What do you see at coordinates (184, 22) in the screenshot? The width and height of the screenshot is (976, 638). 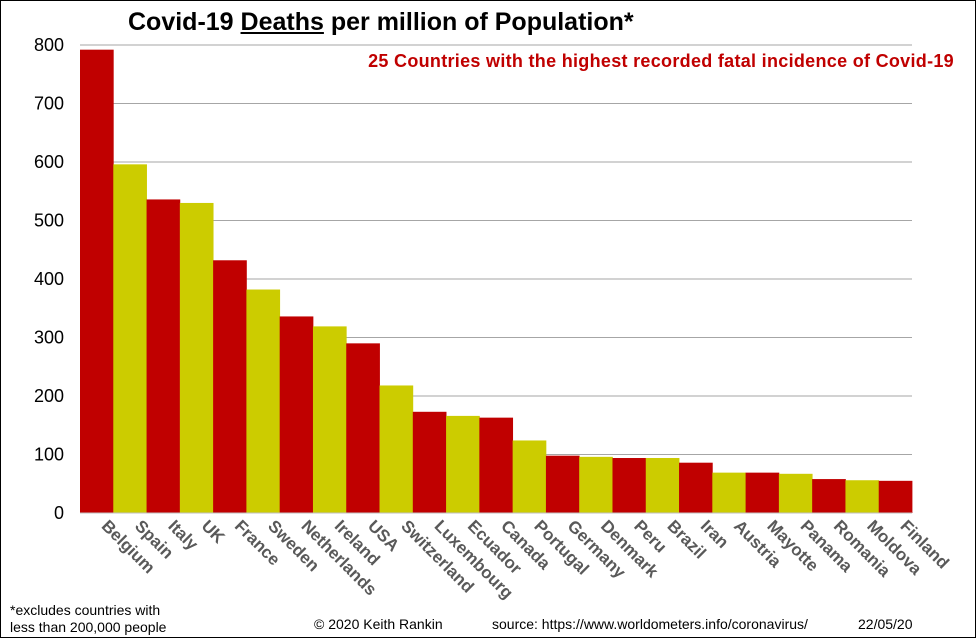 I see `title-part-1: Covid-19` at bounding box center [184, 22].